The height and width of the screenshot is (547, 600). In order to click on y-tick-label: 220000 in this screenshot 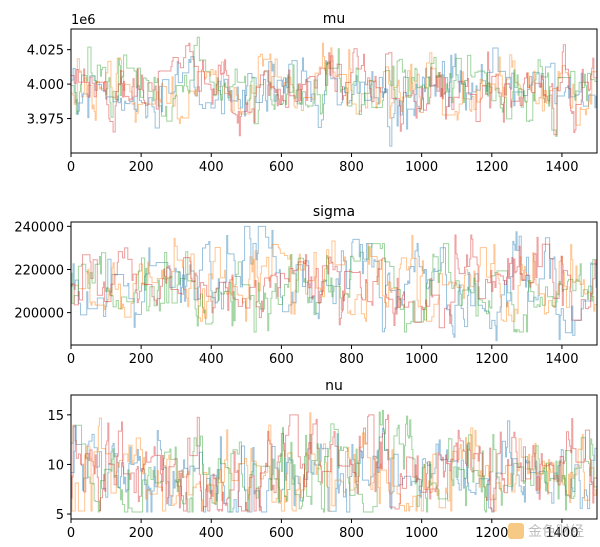, I will do `click(39, 270)`.